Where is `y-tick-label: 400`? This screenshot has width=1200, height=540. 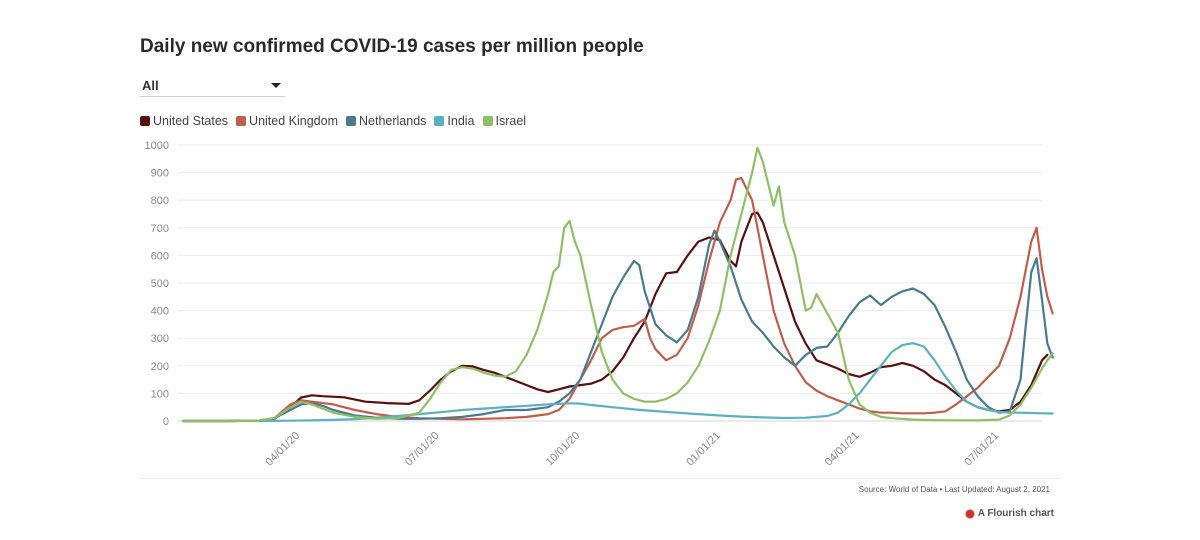
y-tick-label: 400 is located at coordinates (160, 312).